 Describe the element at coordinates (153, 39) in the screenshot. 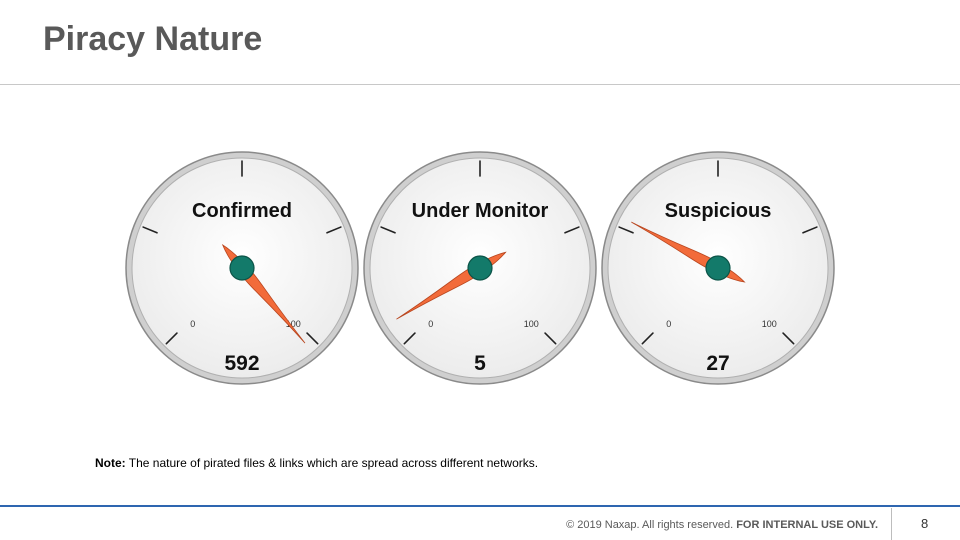

I see `page-title: Piracy Nature` at that location.